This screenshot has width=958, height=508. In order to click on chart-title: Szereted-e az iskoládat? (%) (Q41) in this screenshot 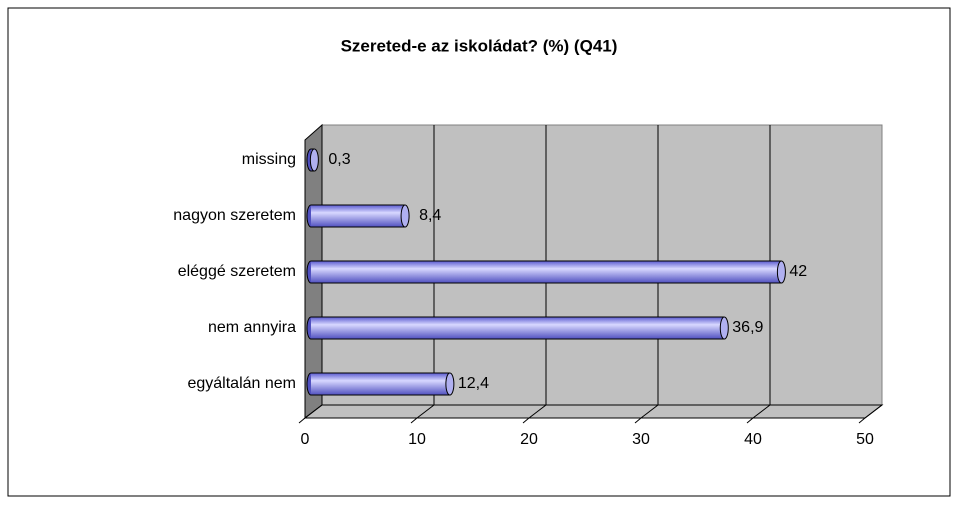, I will do `click(479, 45)`.